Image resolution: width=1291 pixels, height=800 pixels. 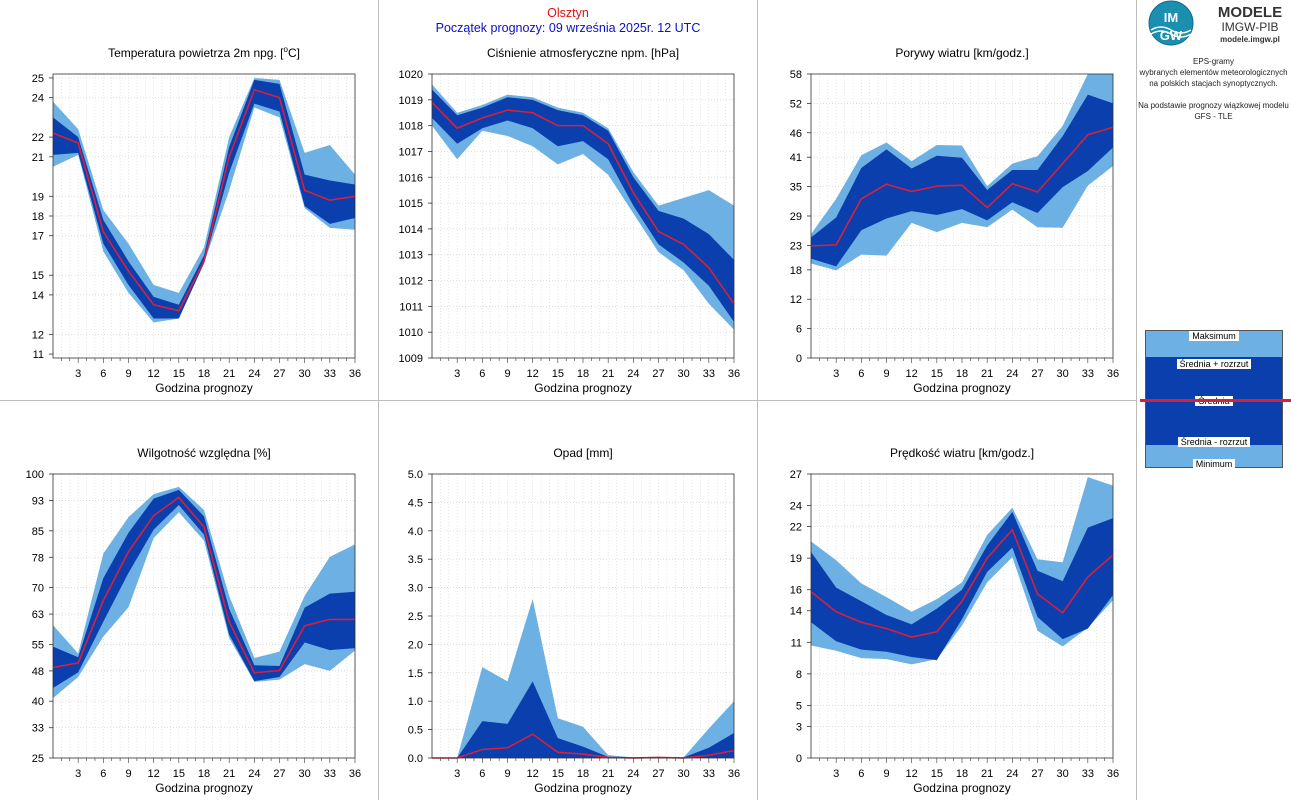 What do you see at coordinates (38, 729) in the screenshot?
I see `y-tick-label: 33` at bounding box center [38, 729].